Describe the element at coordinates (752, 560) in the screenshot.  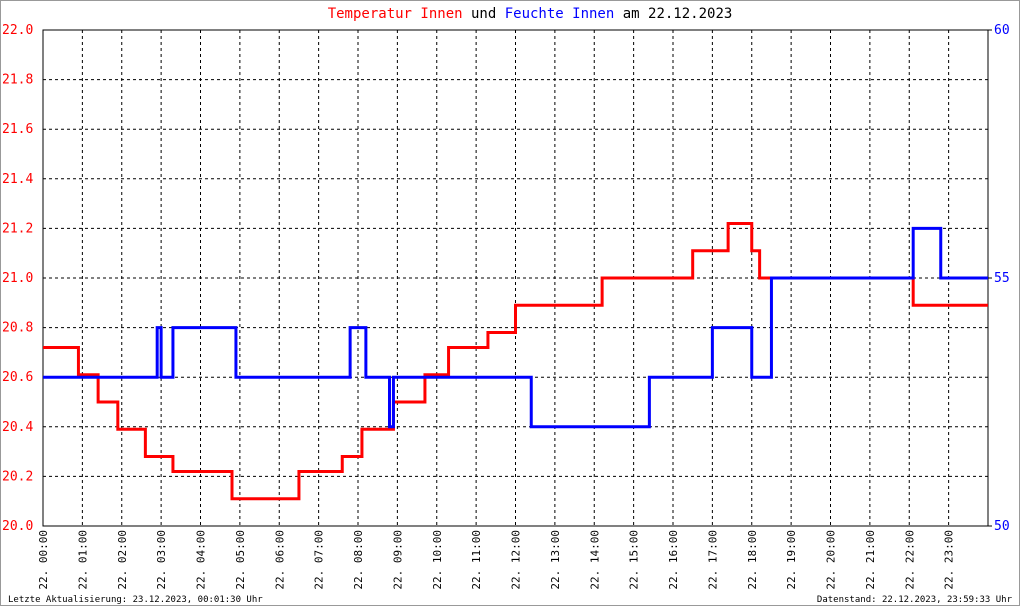
I see `x-tick-label: 22. 18:00` at that location.